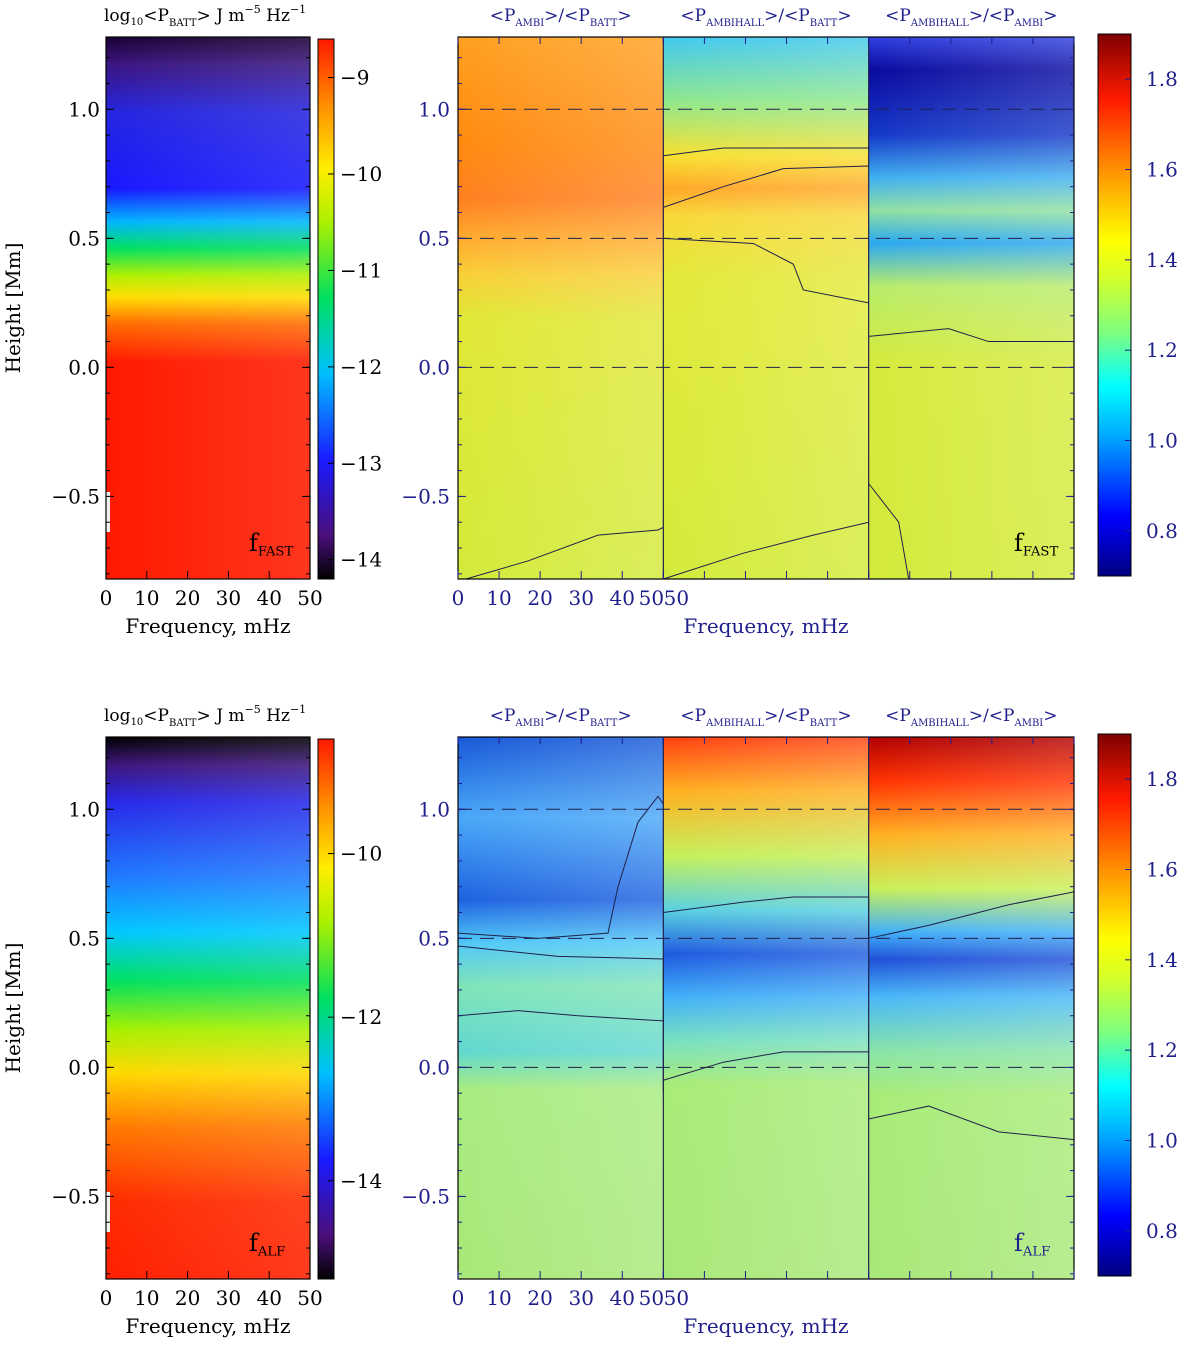  What do you see at coordinates (1032, 1244) in the screenshot?
I see `ratio-map-annotation: fALF` at bounding box center [1032, 1244].